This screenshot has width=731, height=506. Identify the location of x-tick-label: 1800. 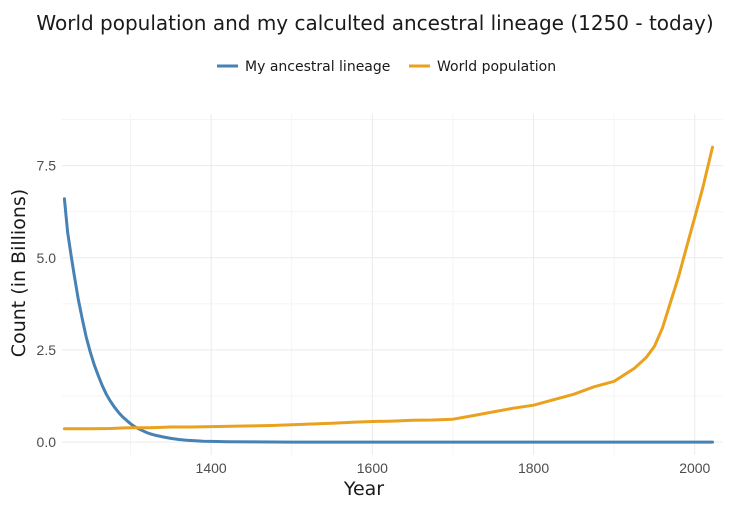
(533, 468).